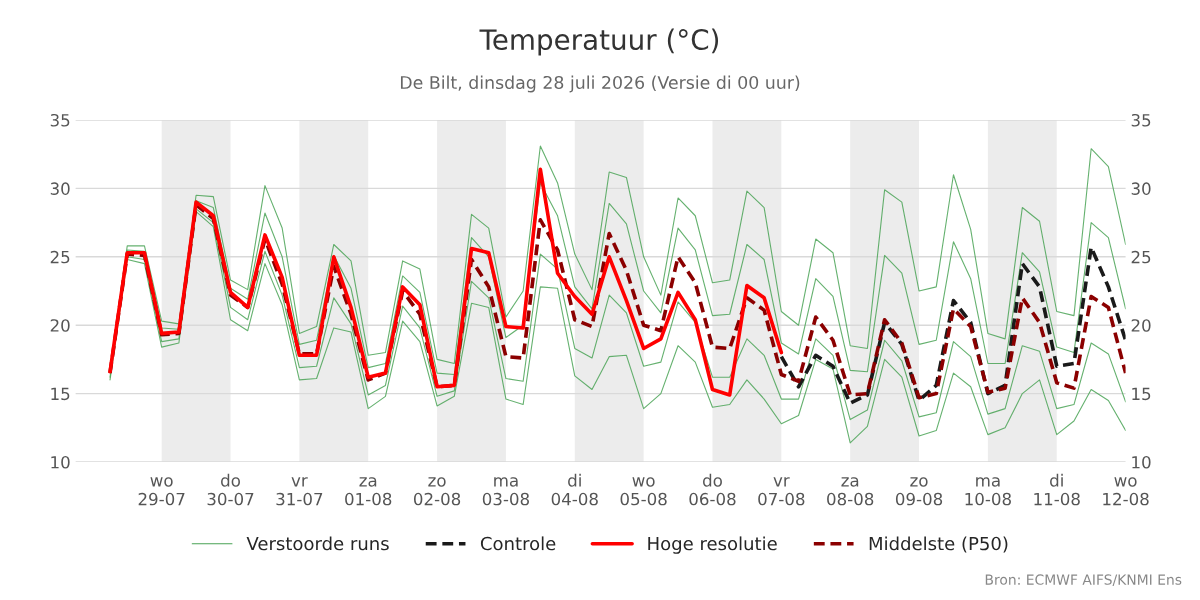  What do you see at coordinates (230, 489) in the screenshot?
I see `x-tick-label: do 30-07` at bounding box center [230, 489].